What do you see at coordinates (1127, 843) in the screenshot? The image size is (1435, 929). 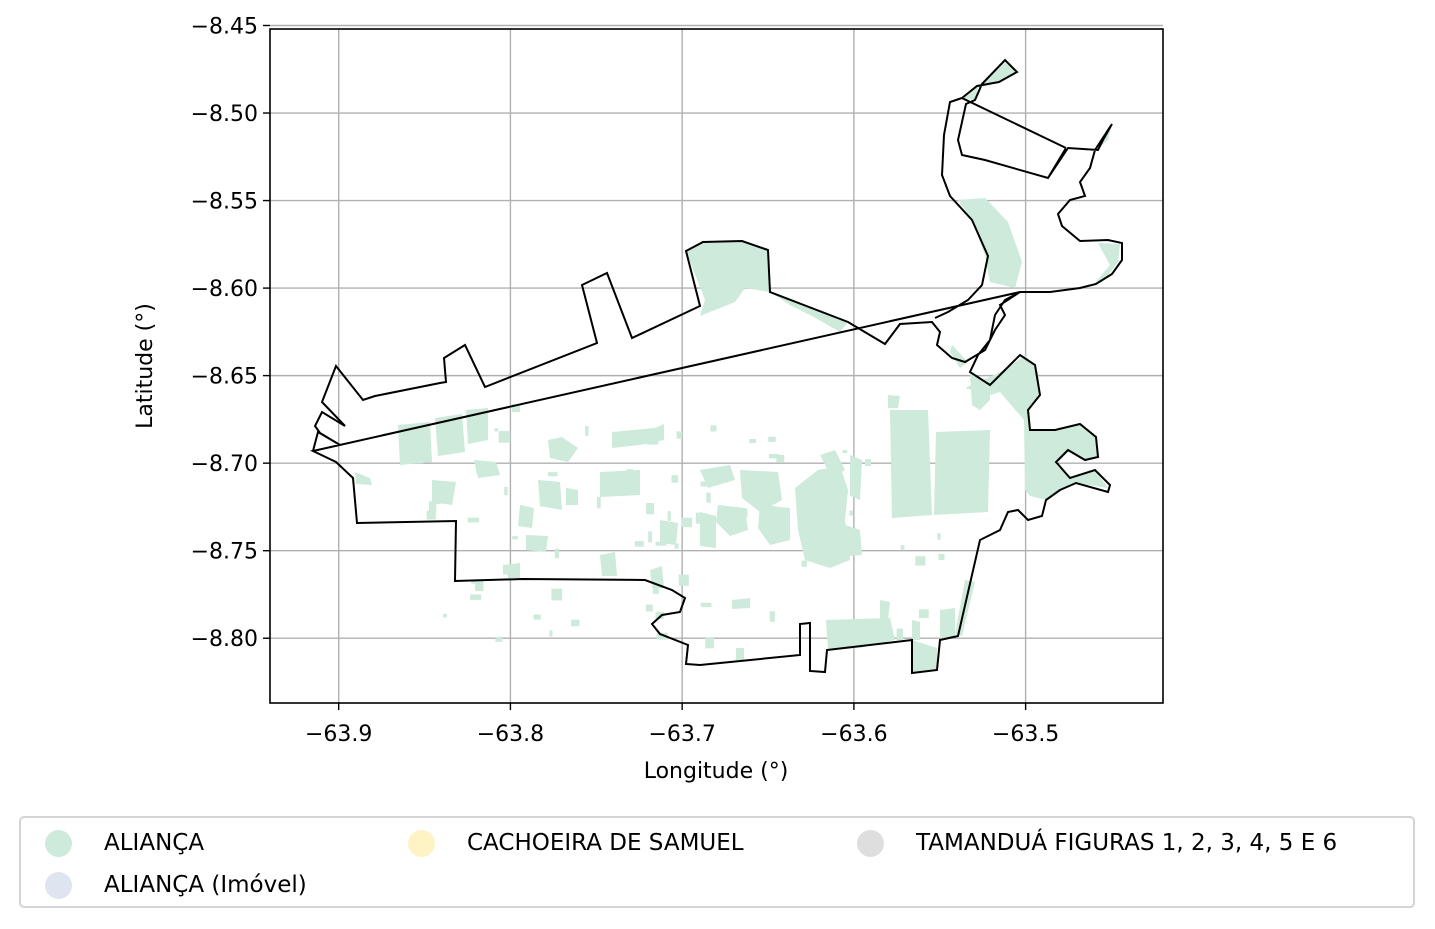 I see `legend-label: TAMANDUÁ FIGURAS 1, 2, 3, 4, 5 E 6` at bounding box center [1127, 843].